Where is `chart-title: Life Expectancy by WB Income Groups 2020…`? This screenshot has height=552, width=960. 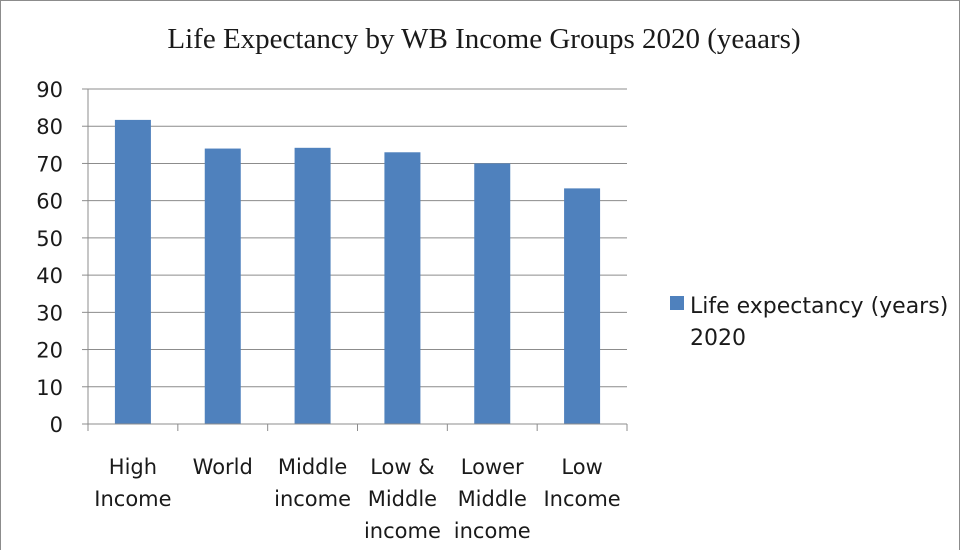
chart-title: Life Expectancy by WB Income Groups 2020… is located at coordinates (484, 39).